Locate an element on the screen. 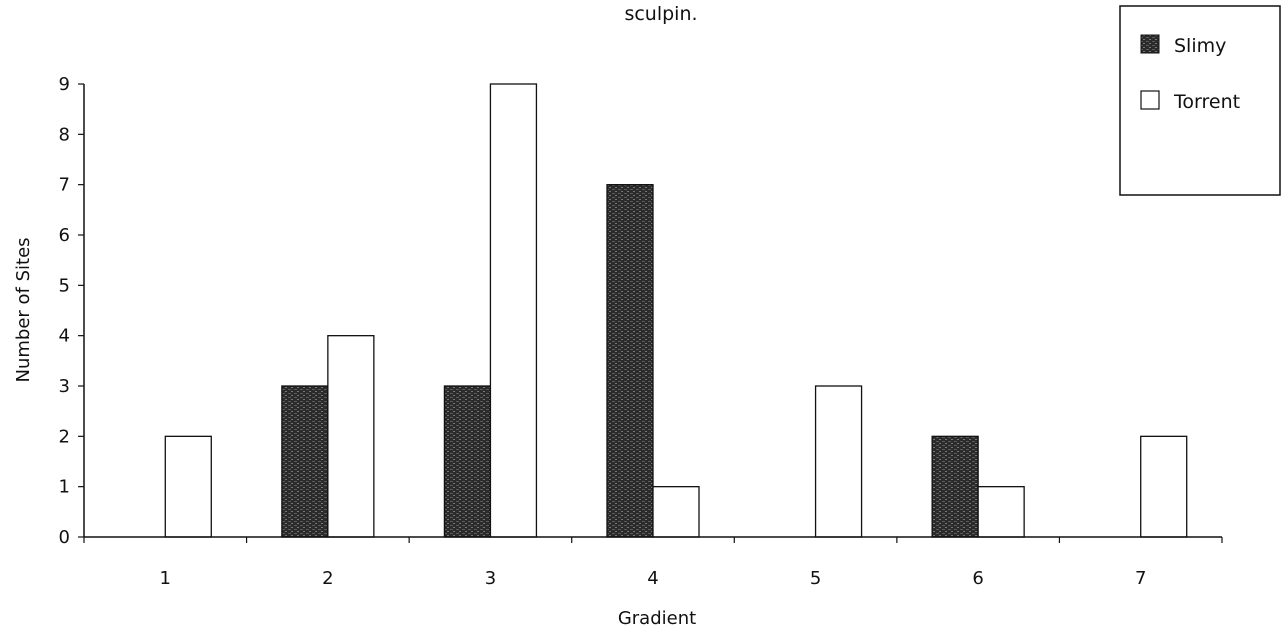  y-tick-label: 6 is located at coordinates (64, 235).